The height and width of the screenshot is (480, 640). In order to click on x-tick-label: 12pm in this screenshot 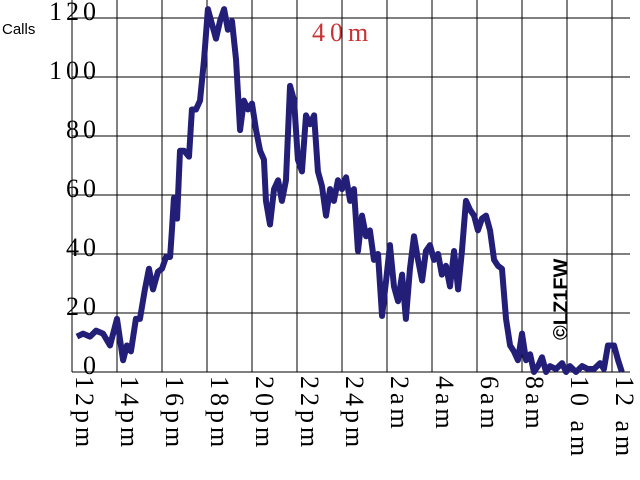, I will do `click(84, 413)`.